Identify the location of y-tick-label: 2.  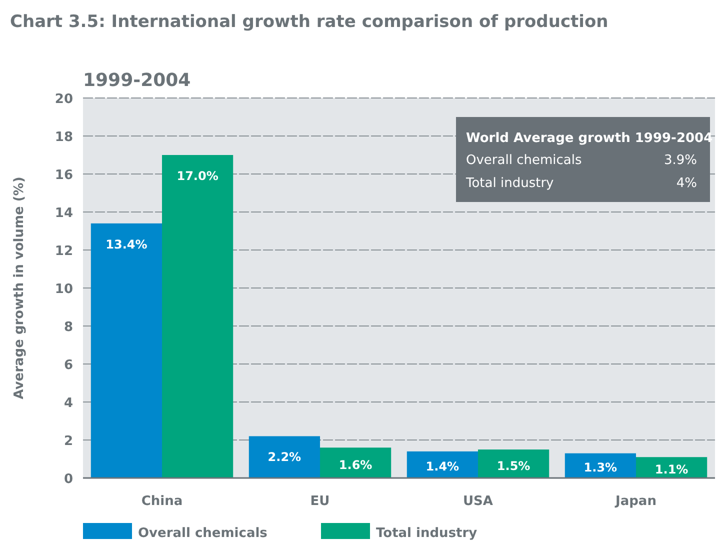
(68, 441).